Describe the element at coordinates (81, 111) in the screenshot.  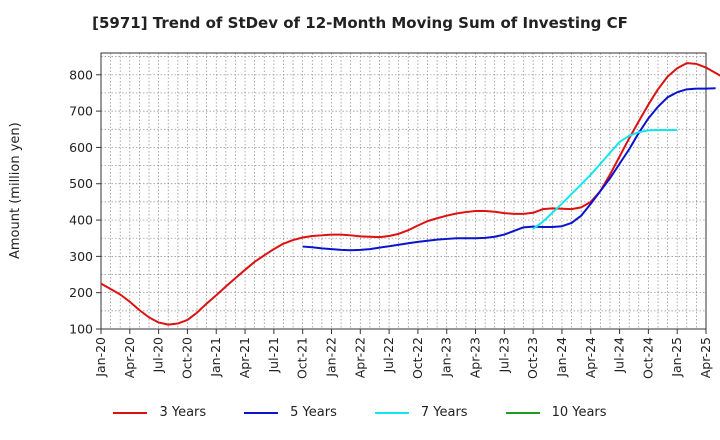
I see `y-tick-label: 700` at that location.